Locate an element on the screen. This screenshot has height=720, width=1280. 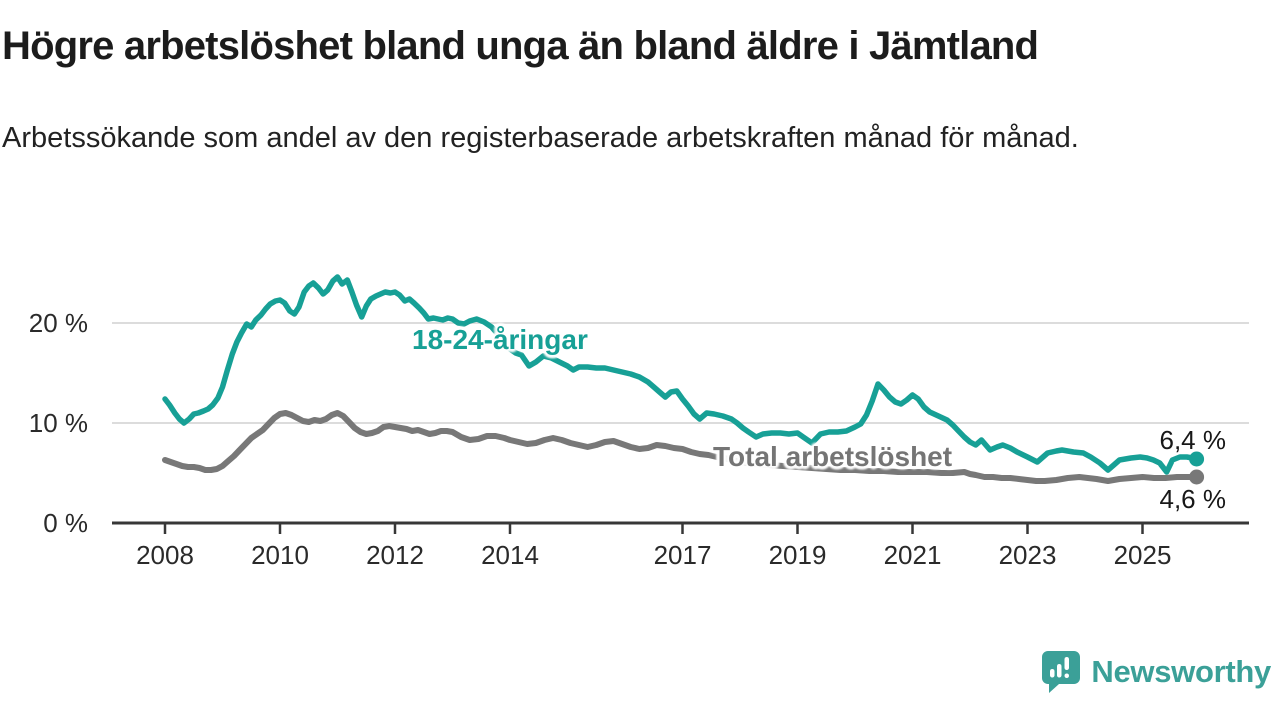
series-label-18-24: 18-24-åringar is located at coordinates (500, 339).